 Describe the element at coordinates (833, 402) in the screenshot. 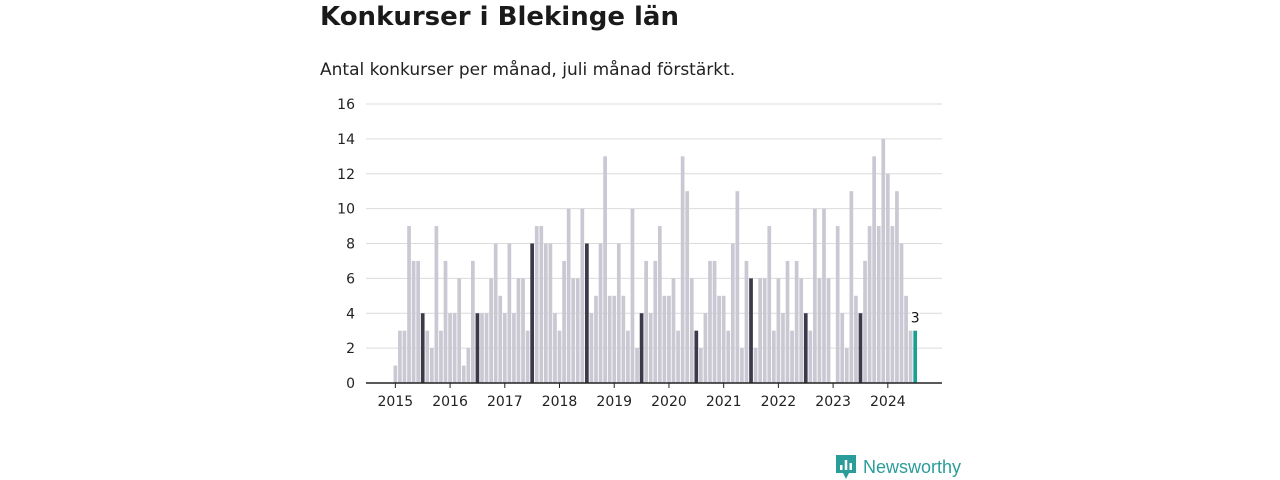

I see `x-tick-label: 2023` at that location.